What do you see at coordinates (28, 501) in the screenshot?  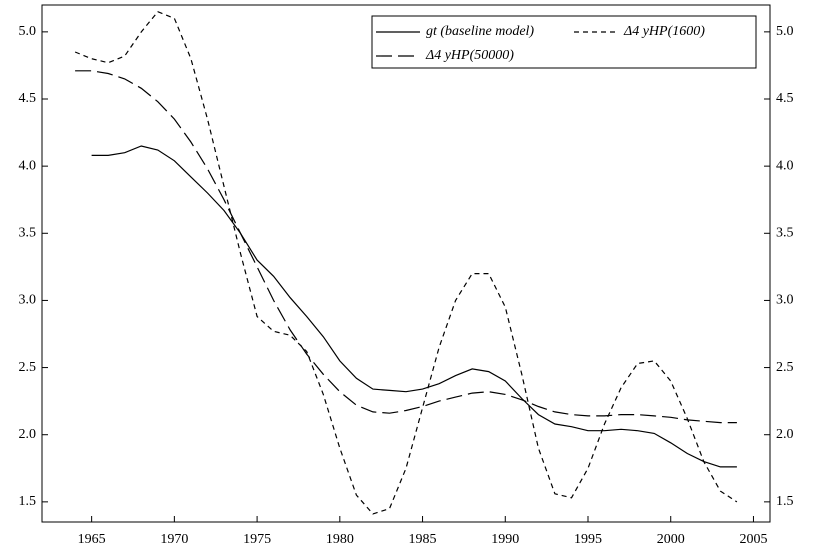 I see `y-tick-label: 1.5` at bounding box center [28, 501].